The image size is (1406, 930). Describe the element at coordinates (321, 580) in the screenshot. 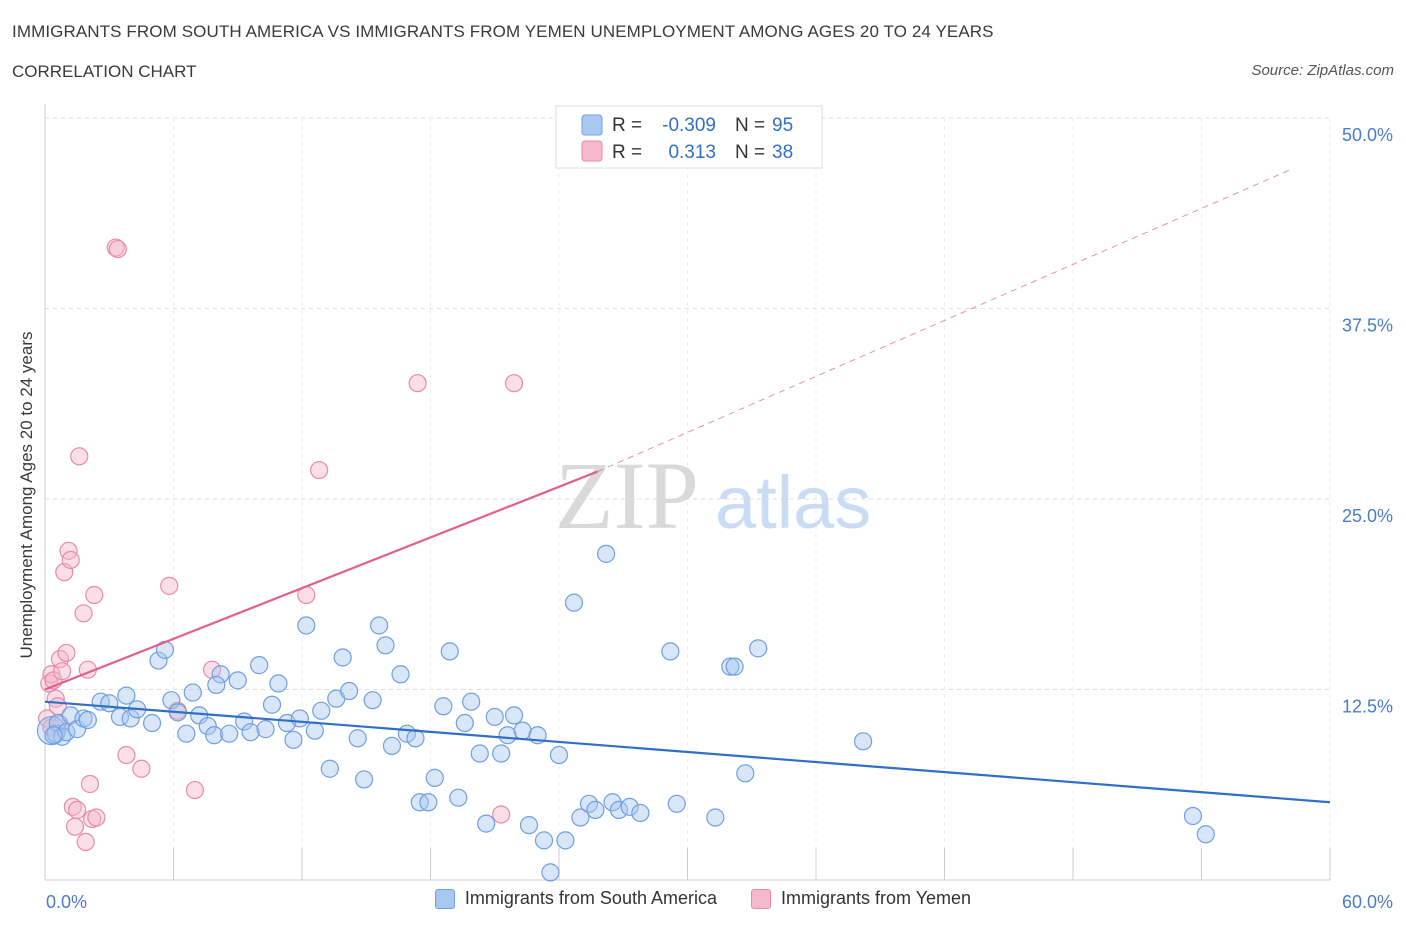

I see `trend-line-yemen` at that location.